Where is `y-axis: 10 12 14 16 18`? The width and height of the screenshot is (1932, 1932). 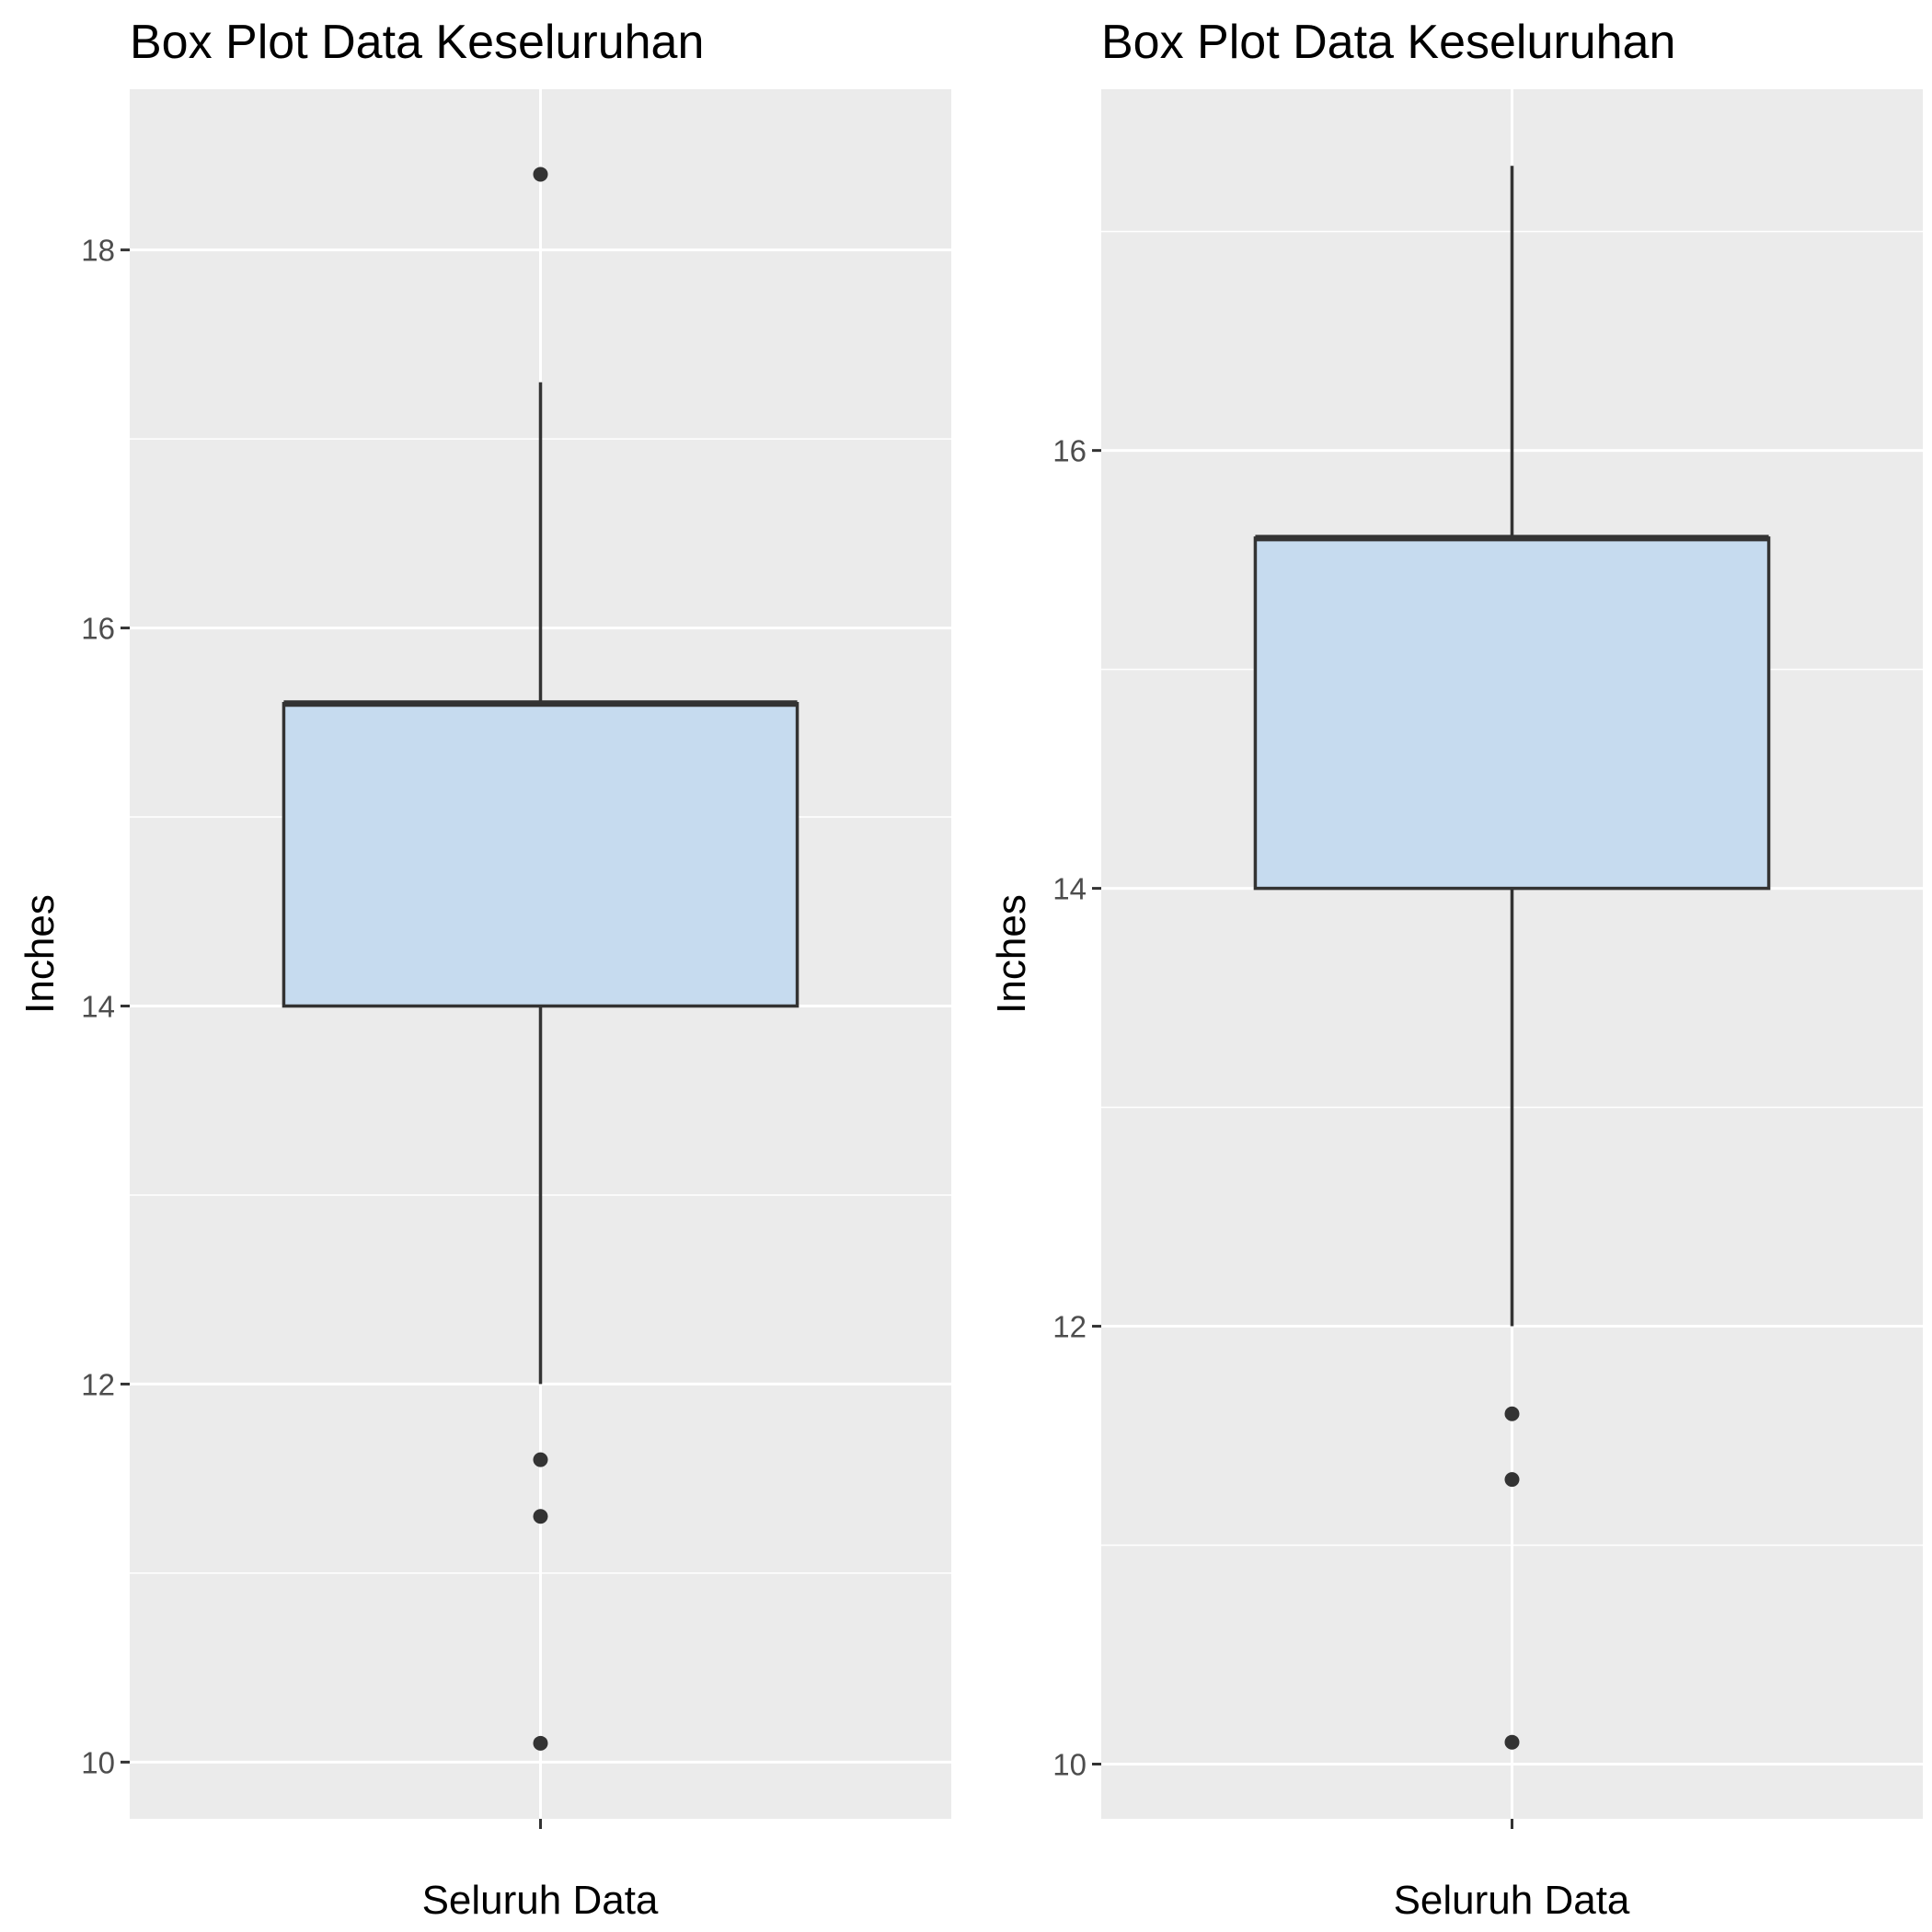 y-axis: 10 12 14 16 18 is located at coordinates (105, 1006).